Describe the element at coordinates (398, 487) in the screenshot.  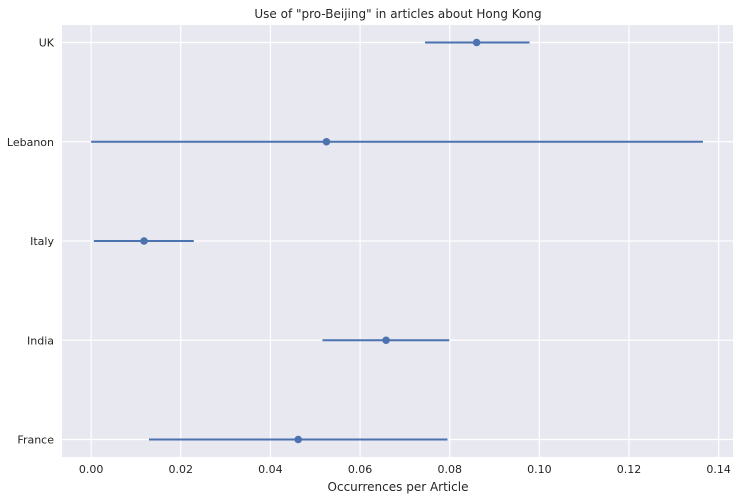
I see `x-axis-label: Occurrences per Article` at that location.